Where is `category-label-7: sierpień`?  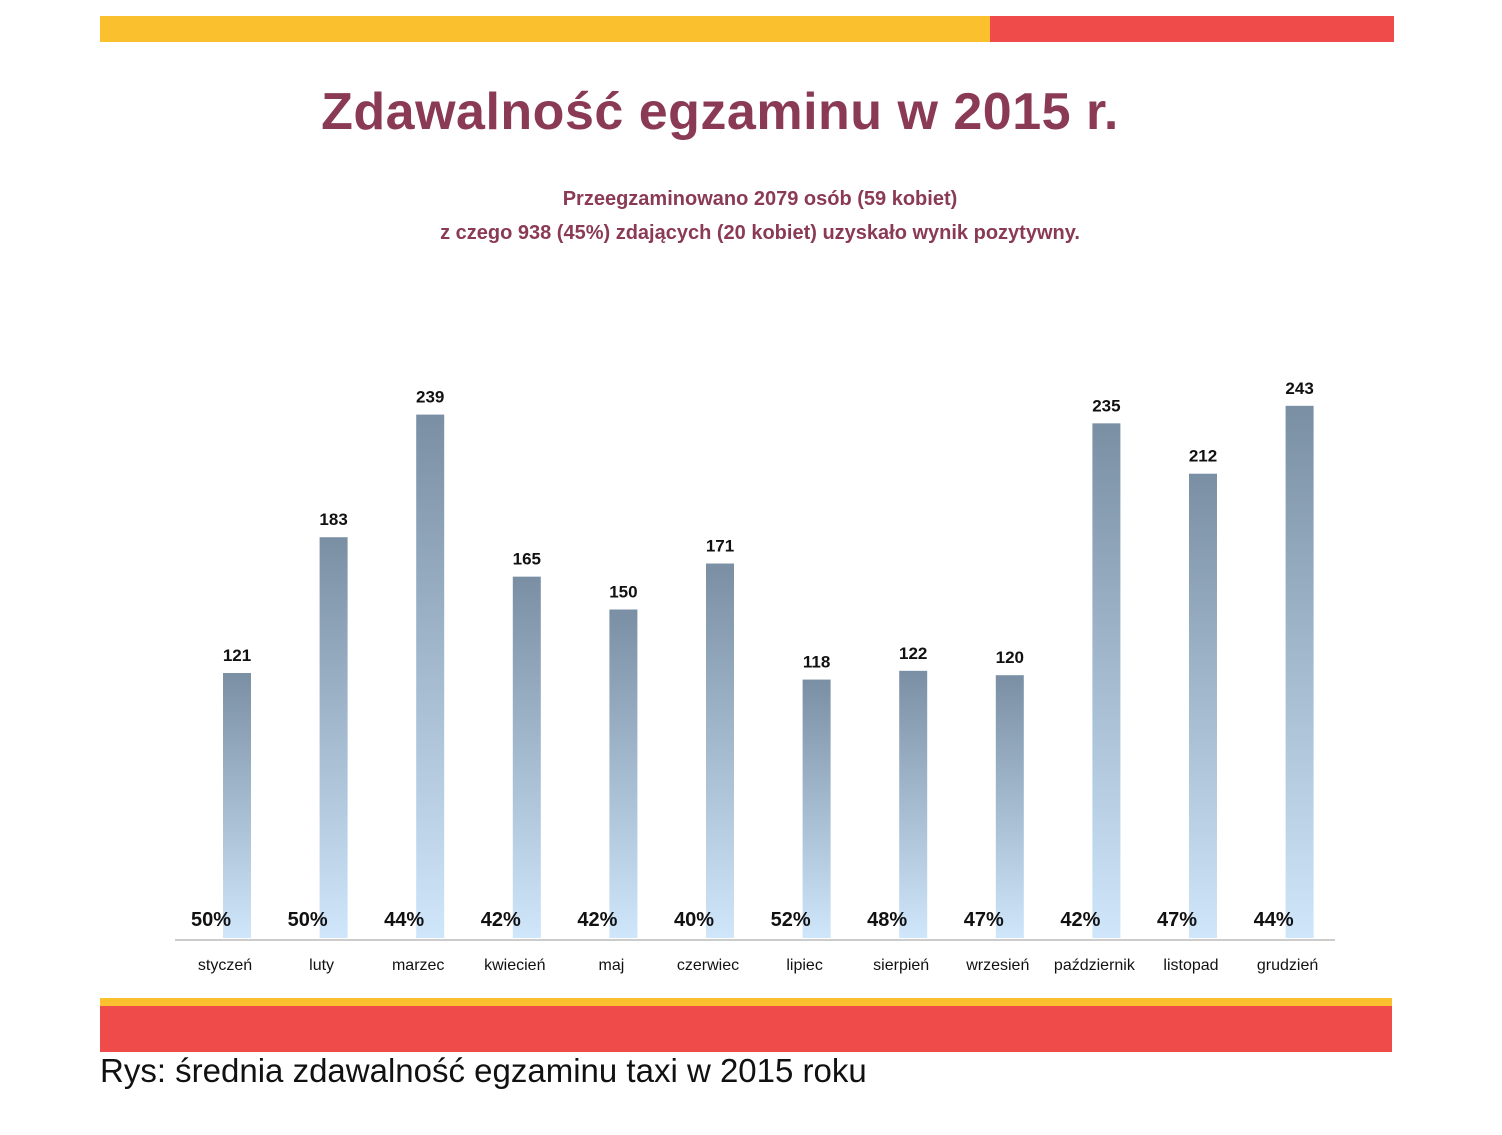
category-label-7: sierpień is located at coordinates (901, 965).